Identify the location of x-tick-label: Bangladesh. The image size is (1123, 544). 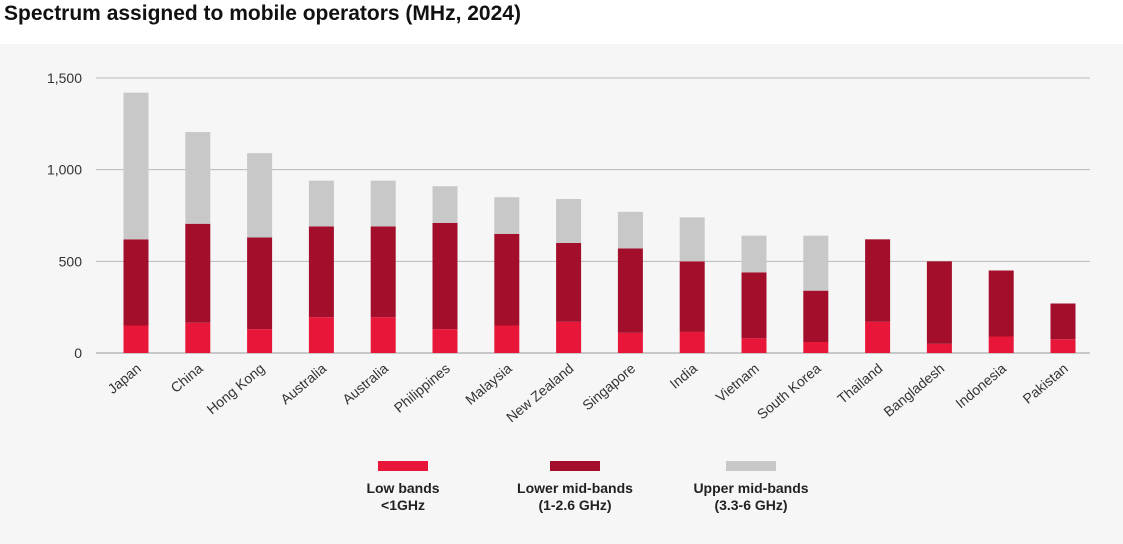
(913, 390).